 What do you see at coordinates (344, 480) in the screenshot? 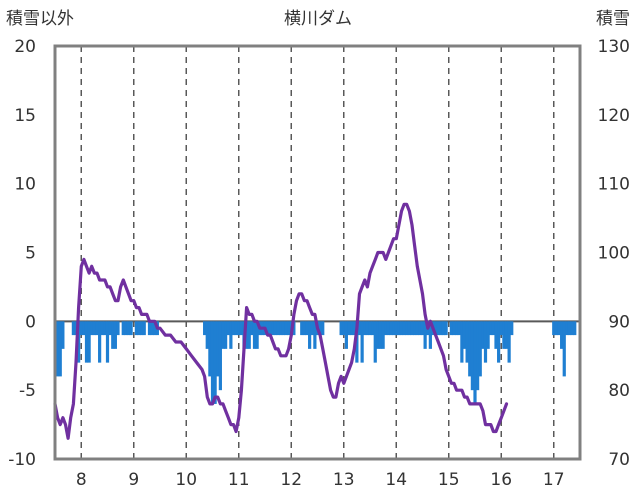
I see `x-tick-13: 13` at bounding box center [344, 480].